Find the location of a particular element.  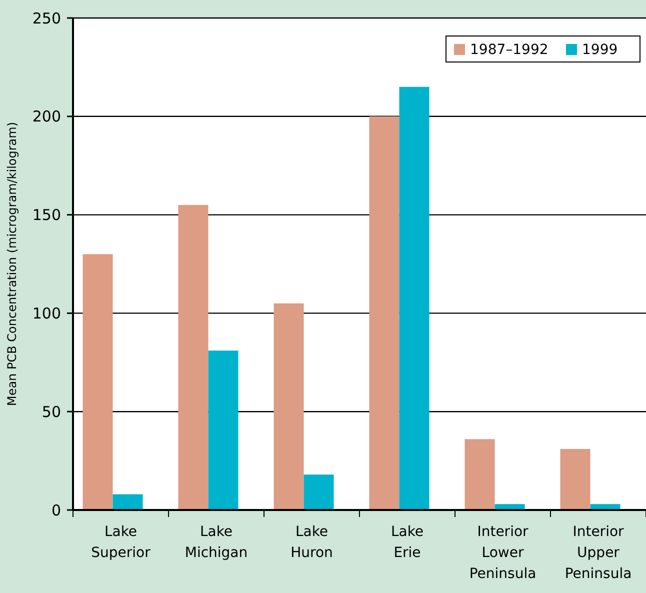

legend-label: 1987–1992 is located at coordinates (509, 50).